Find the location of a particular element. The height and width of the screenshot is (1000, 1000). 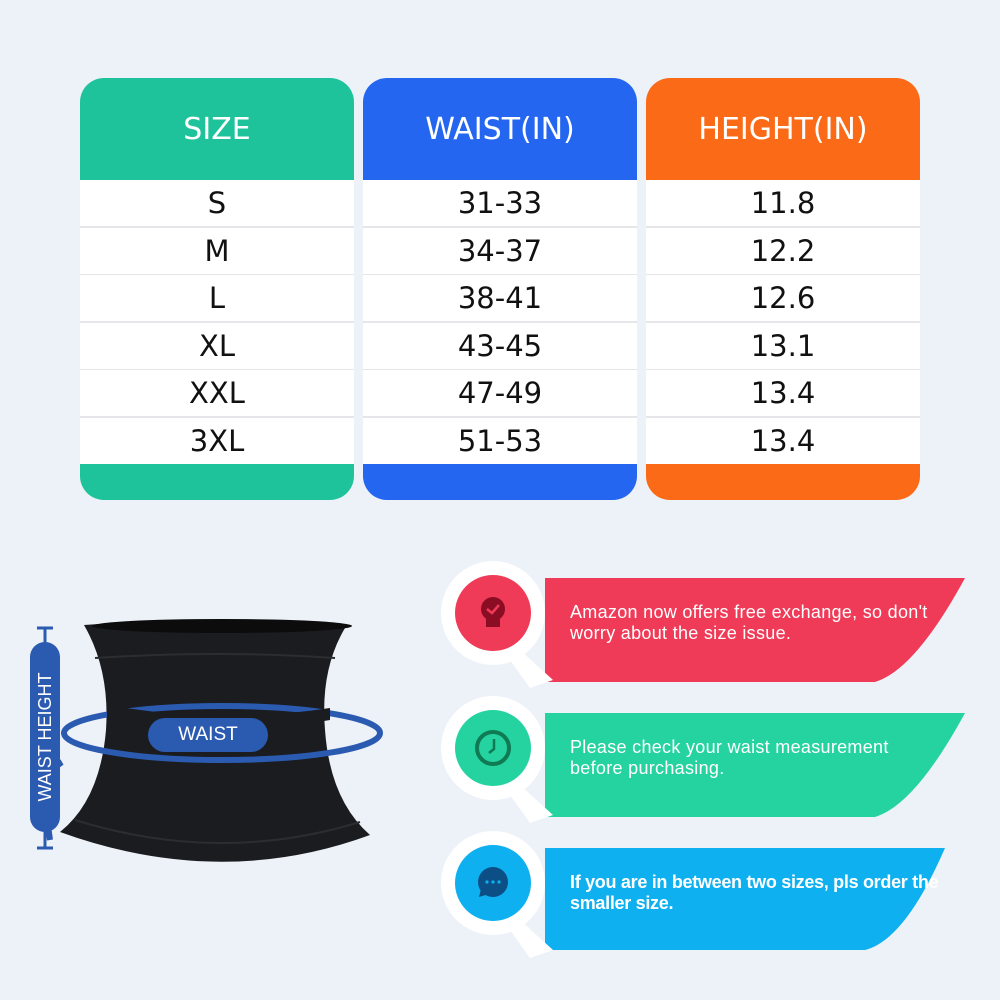

waist-height-label: WAIST HEIGHT is located at coordinates (45, 737).